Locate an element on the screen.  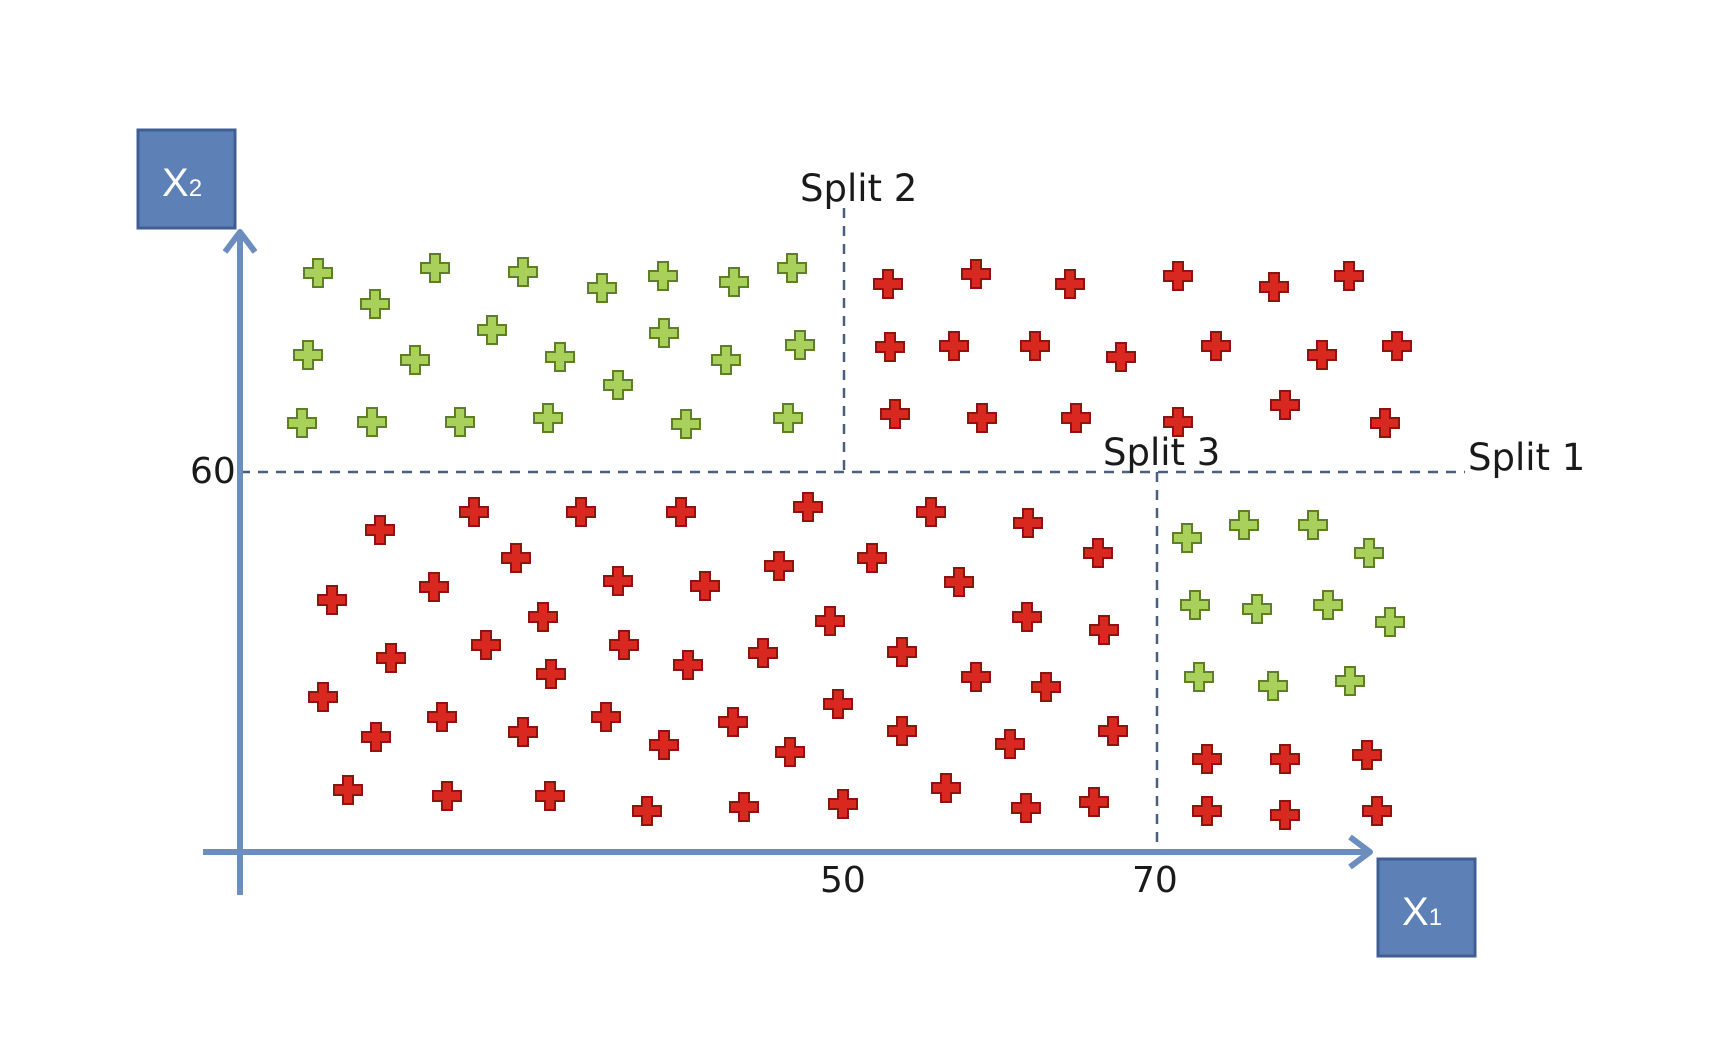
split-2-label: Split 2 is located at coordinates (858, 188).